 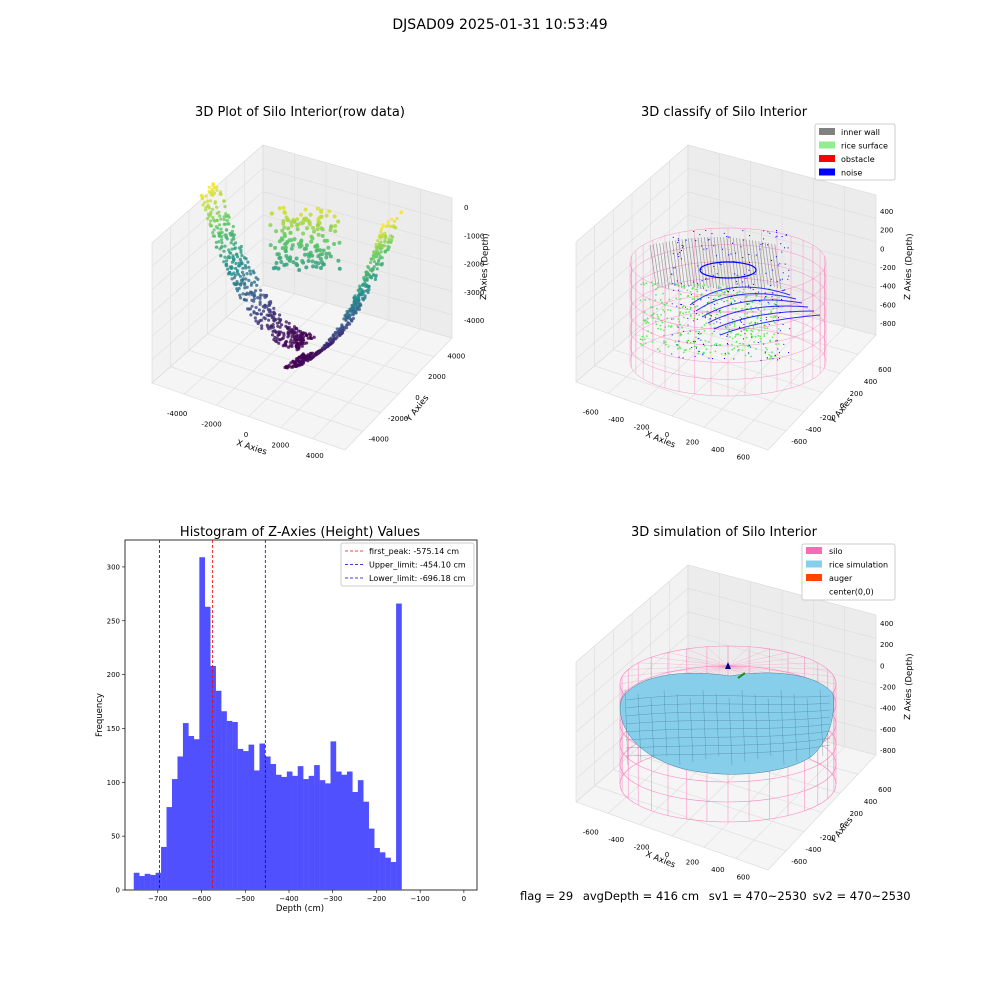 I want to click on tick-label: 2000, so click(x=437, y=377).